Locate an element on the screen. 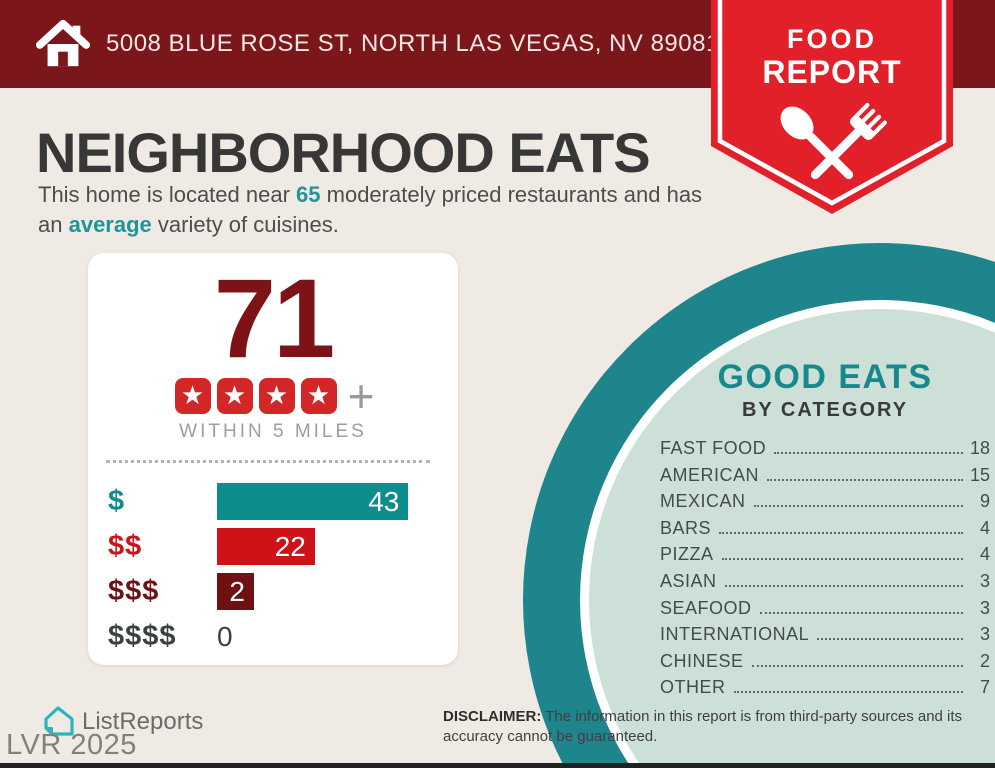 The image size is (995, 768). listreports-icon is located at coordinates (59, 721).